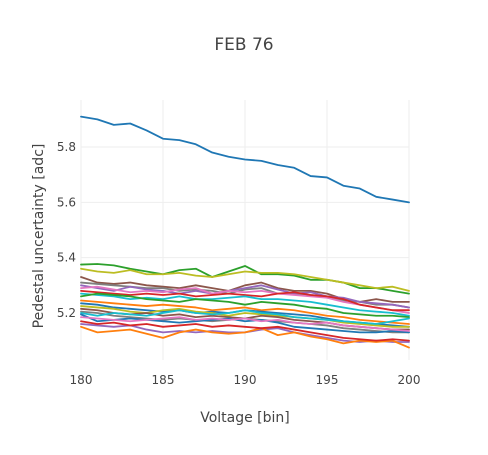 Image resolution: width=488 pixels, height=455 pixels. What do you see at coordinates (66, 313) in the screenshot?
I see `y-tick-label: 5.2` at bounding box center [66, 313].